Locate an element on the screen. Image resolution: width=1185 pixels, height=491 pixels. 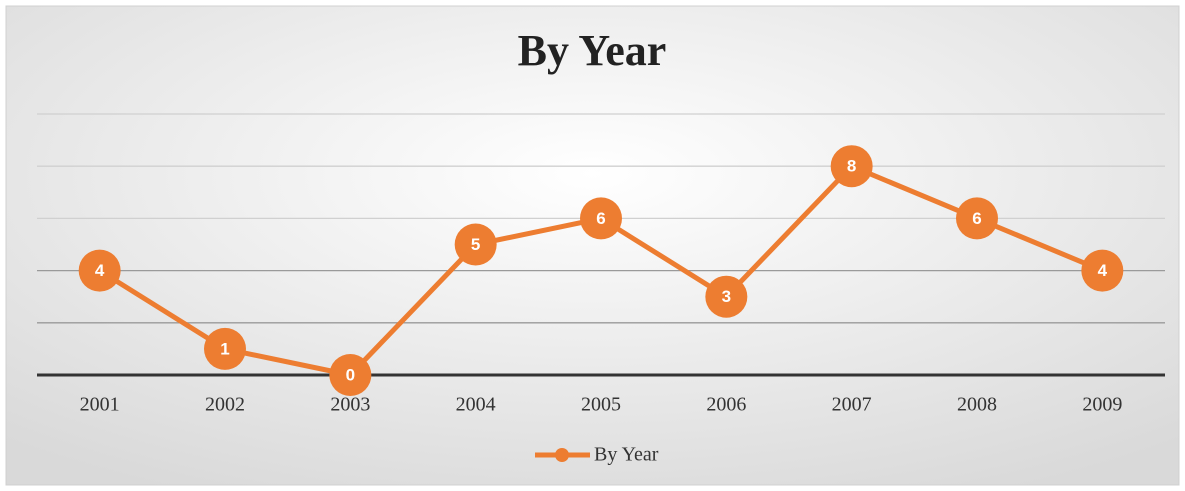
x-tick-label: 2002 is located at coordinates (225, 405).